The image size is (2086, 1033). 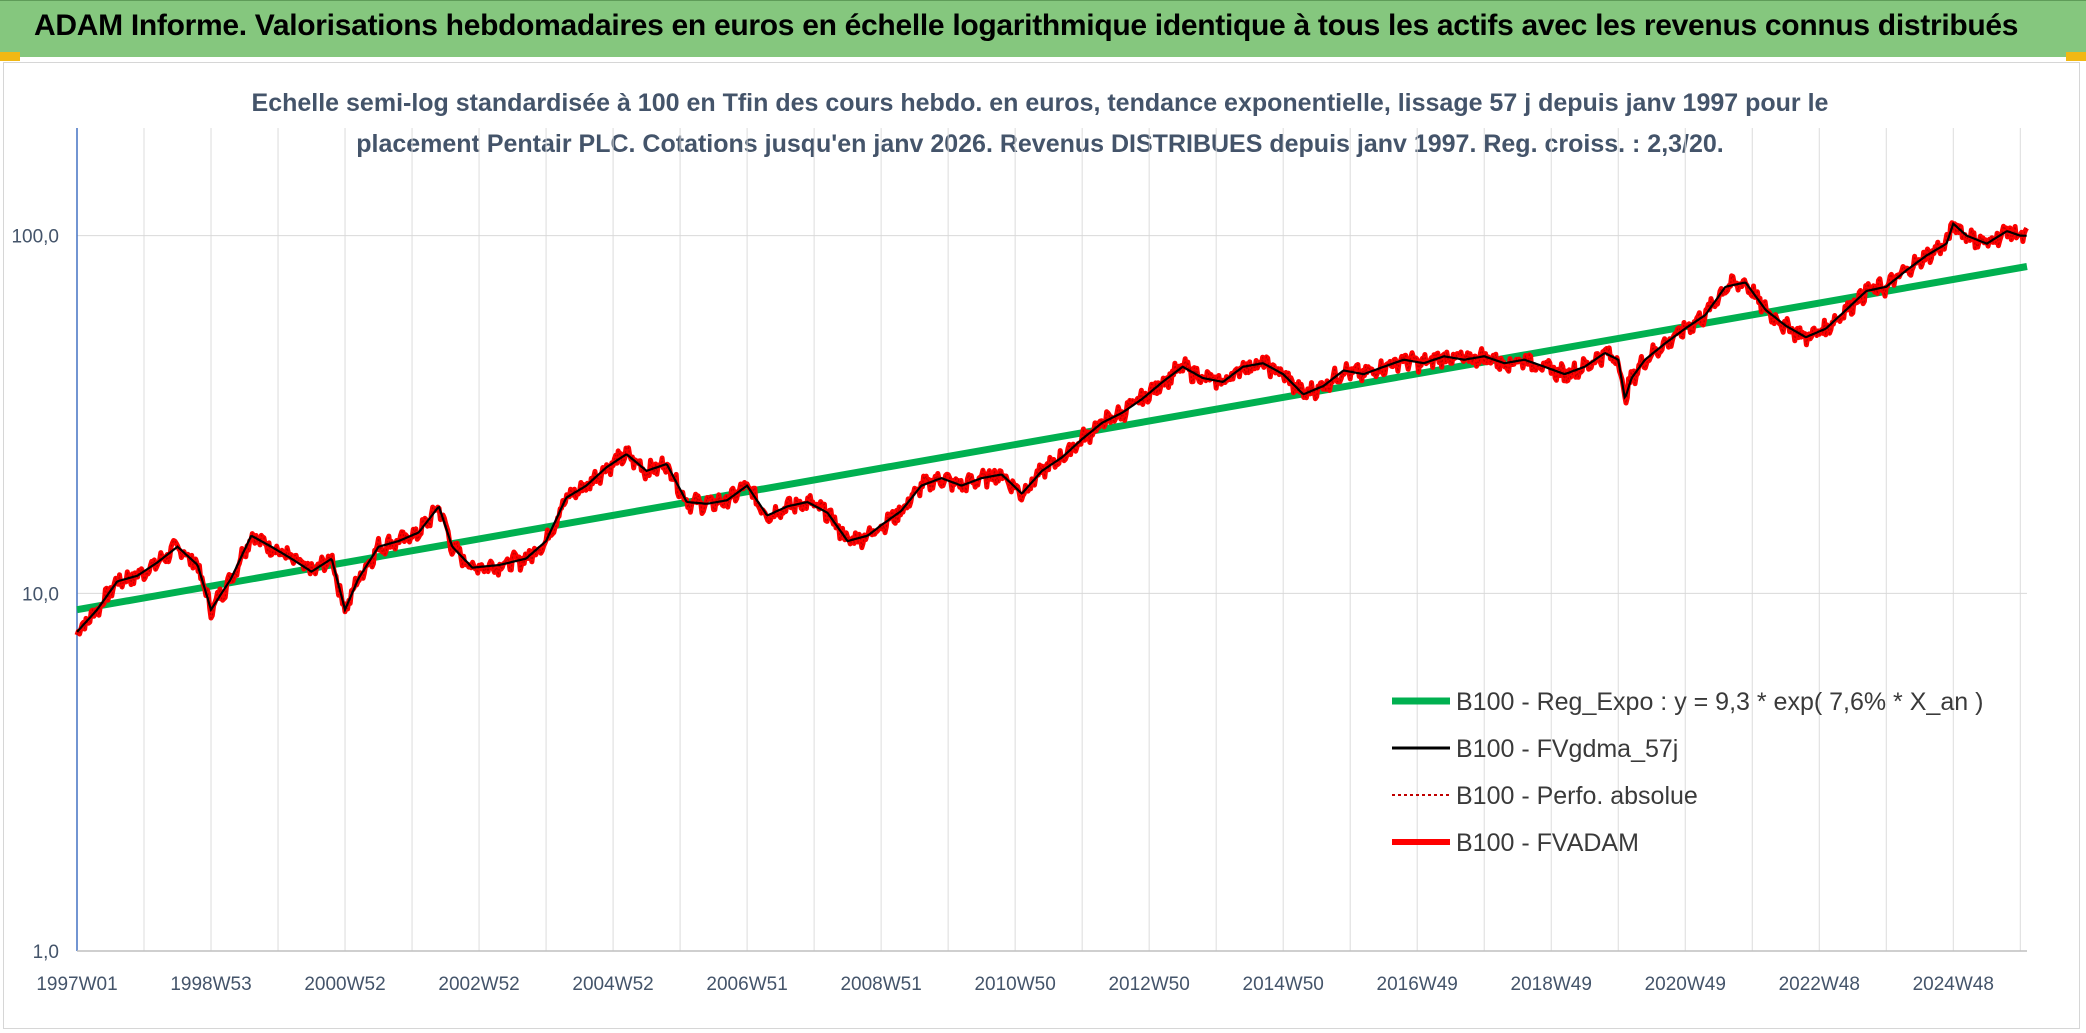 I want to click on corner-accent-right, so click(x=2076, y=56).